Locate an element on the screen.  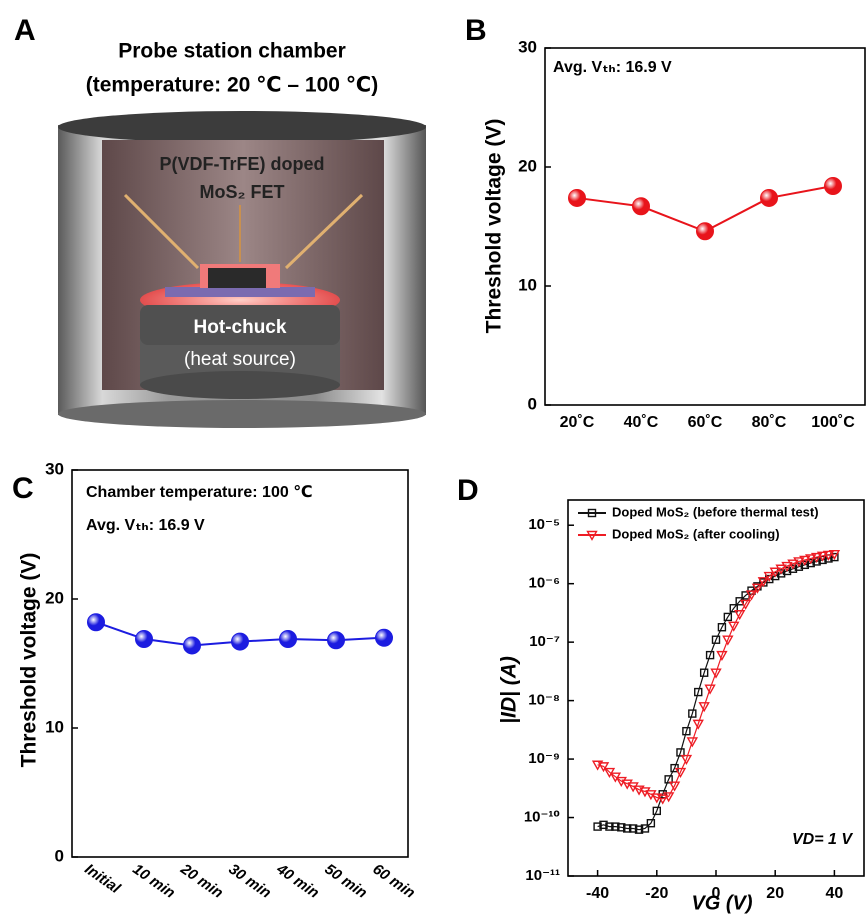
x-tick-label: 0 is located at coordinates (716, 893).